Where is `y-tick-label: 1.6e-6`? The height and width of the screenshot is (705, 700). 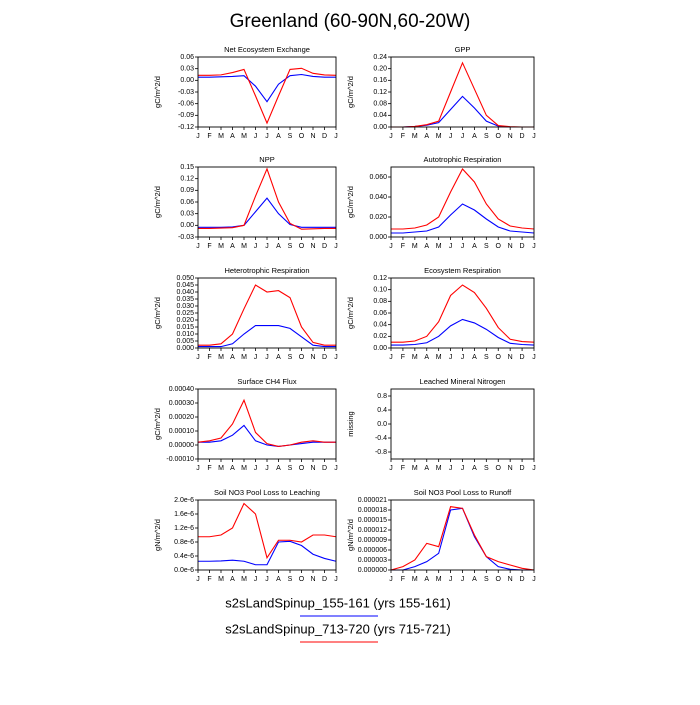
y-tick-label: 1.6e-6 is located at coordinates (184, 514).